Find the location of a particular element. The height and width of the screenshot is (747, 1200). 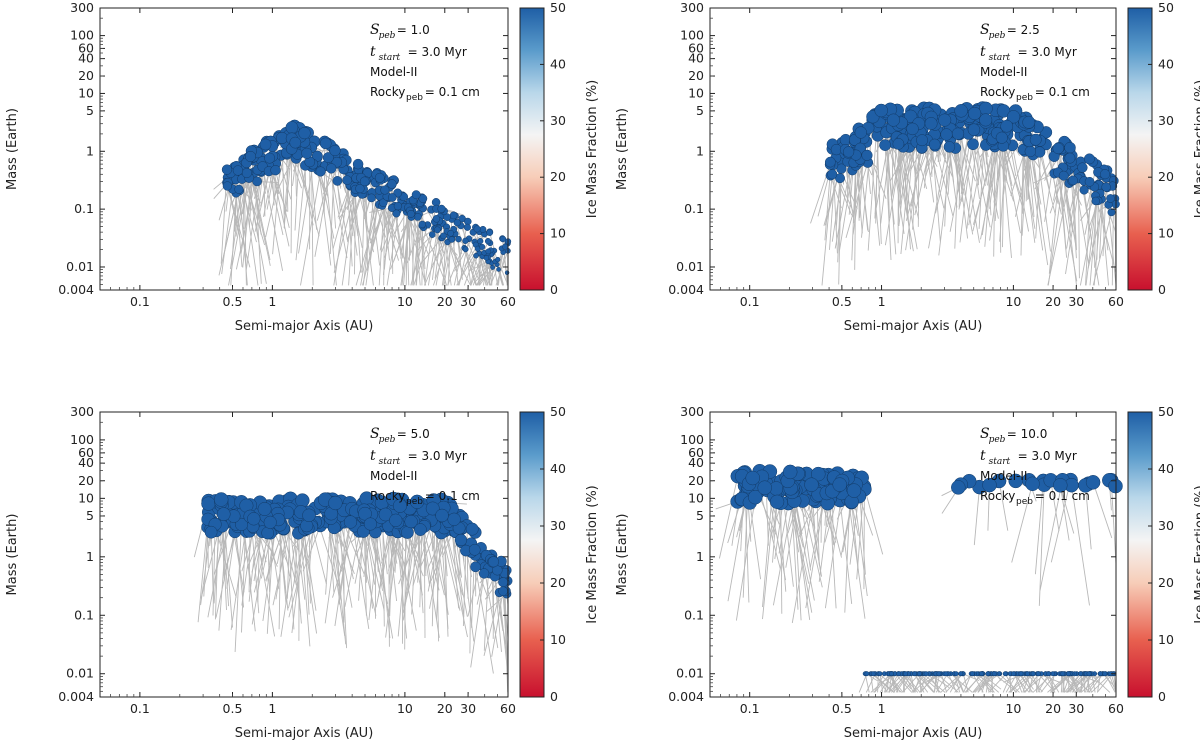

pebble-scaling-label-value: = 5.0 is located at coordinates (413, 434).